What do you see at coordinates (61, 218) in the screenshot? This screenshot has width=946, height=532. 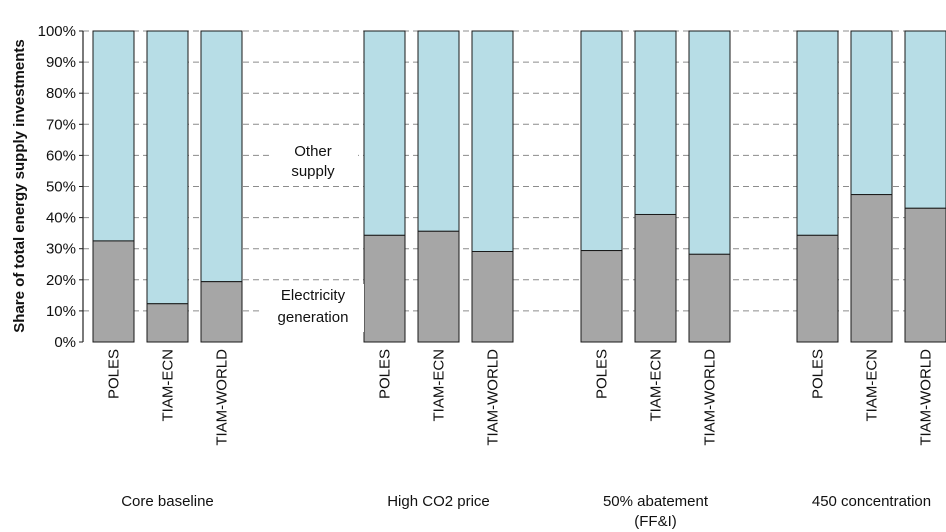 I see `y-tick-label: 40%` at bounding box center [61, 218].